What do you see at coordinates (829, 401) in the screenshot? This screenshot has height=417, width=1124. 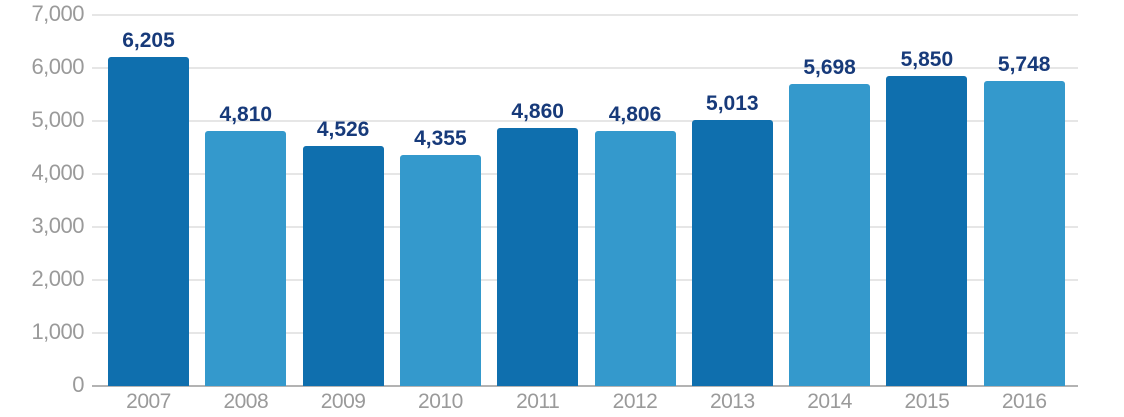 I see `x-tick-label: 2014` at bounding box center [829, 401].